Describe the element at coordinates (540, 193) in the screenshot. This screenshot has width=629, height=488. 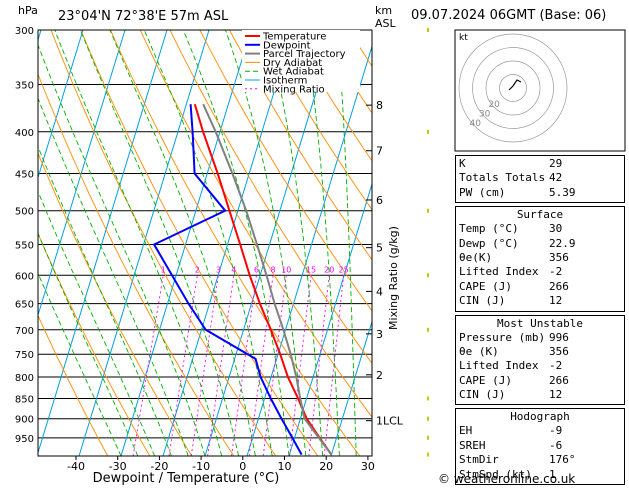
I see `index-row: PW (cm) 5.39` at that location.